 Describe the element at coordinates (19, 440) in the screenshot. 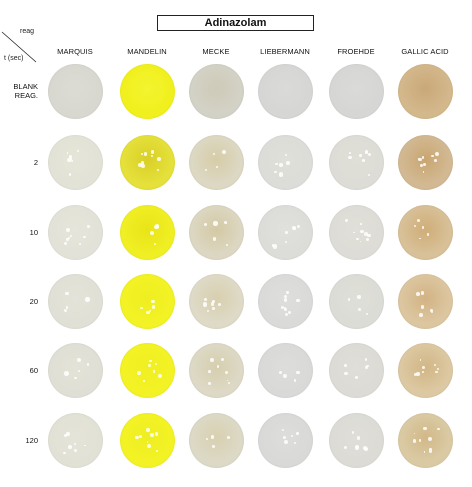

I see `row-label: 120` at that location.